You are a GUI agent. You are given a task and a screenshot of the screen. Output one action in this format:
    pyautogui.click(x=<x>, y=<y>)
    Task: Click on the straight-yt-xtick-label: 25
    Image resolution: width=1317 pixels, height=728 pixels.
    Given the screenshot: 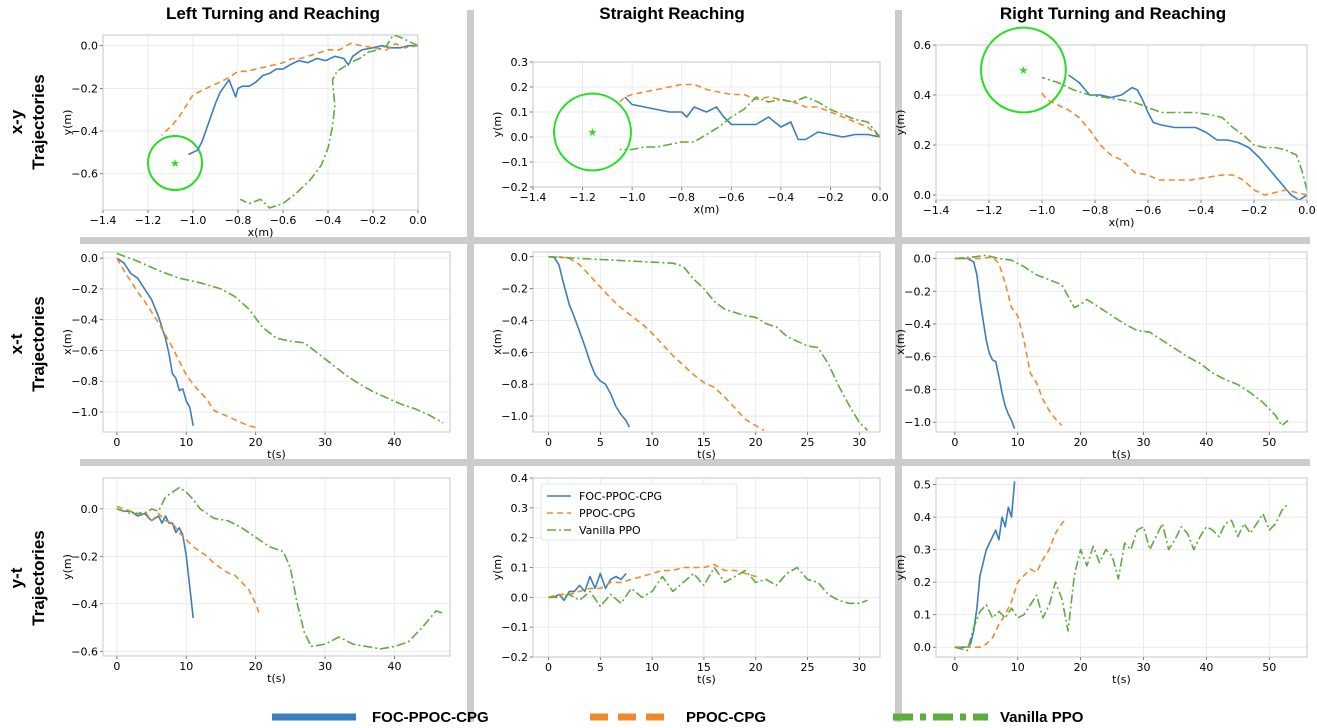 What is the action you would take?
    pyautogui.click(x=807, y=667)
    